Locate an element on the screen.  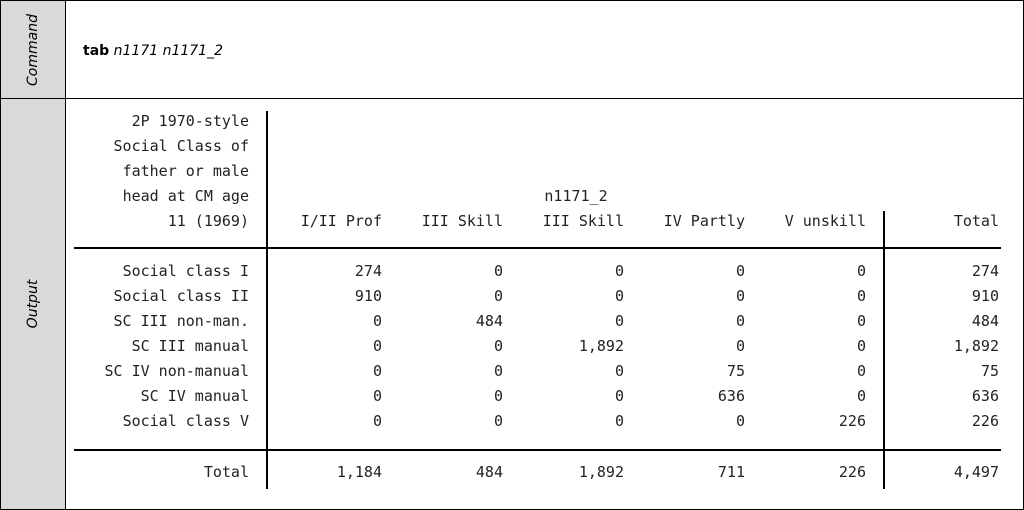
col-header-5: V unskill is located at coordinates (825, 221).